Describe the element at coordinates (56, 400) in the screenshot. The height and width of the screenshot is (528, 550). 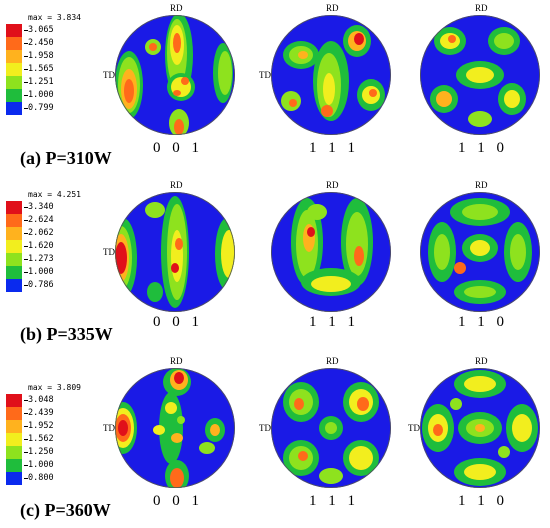
I see `legend-level-1: 3.048` at that location.